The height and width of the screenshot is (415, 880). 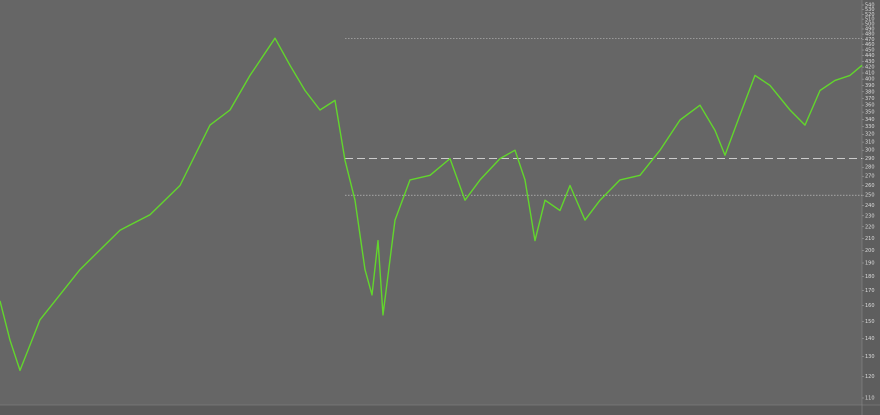 I want to click on y-tick-label: 320, so click(x=870, y=135).